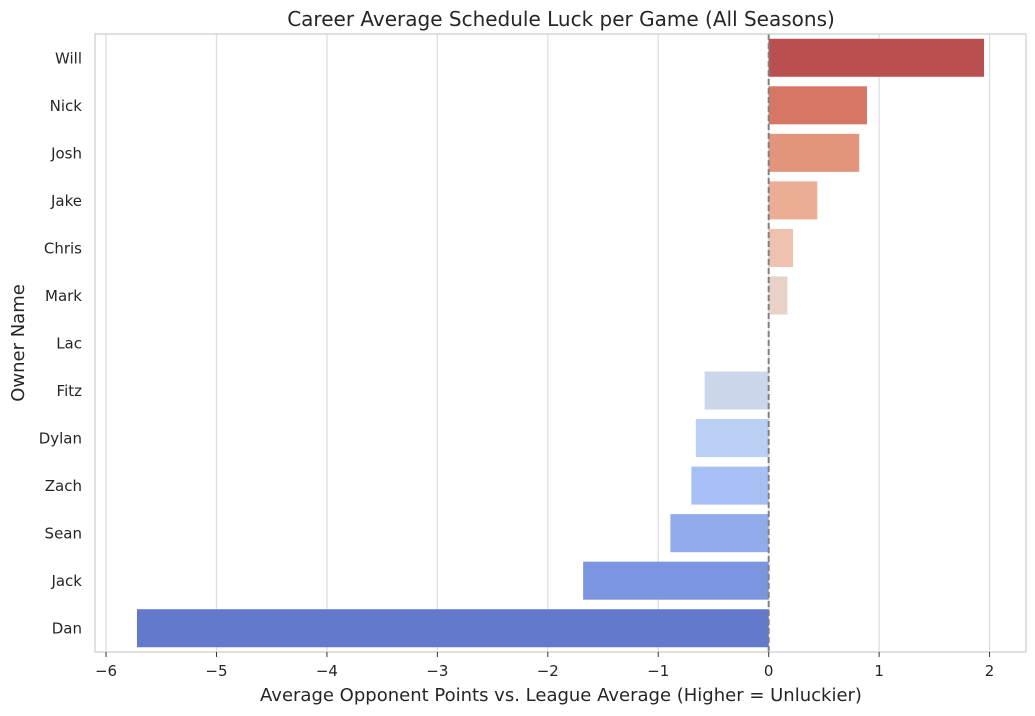 The width and height of the screenshot is (1035, 716). What do you see at coordinates (778, 295) in the screenshot?
I see `bar-mark` at bounding box center [778, 295].